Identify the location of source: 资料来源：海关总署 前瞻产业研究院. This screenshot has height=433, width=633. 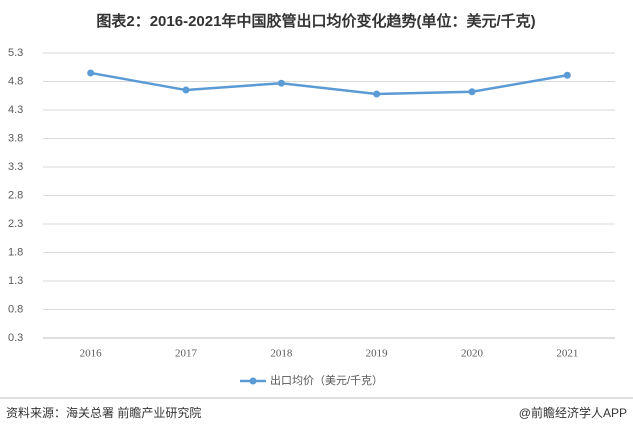
(103, 412).